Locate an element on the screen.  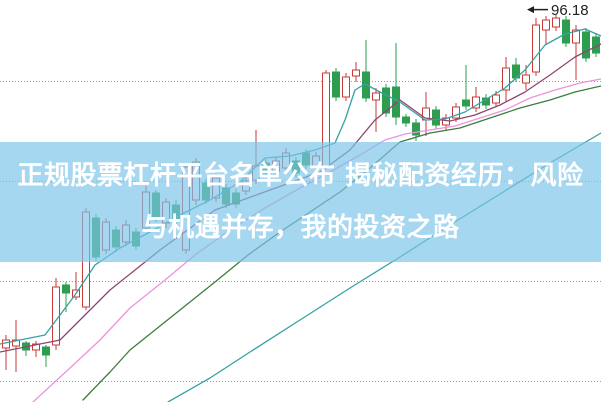
headline-line-1: 正规股票杠杆平台名单公布 揭秘配资经历：风险 is located at coordinates (300, 176).